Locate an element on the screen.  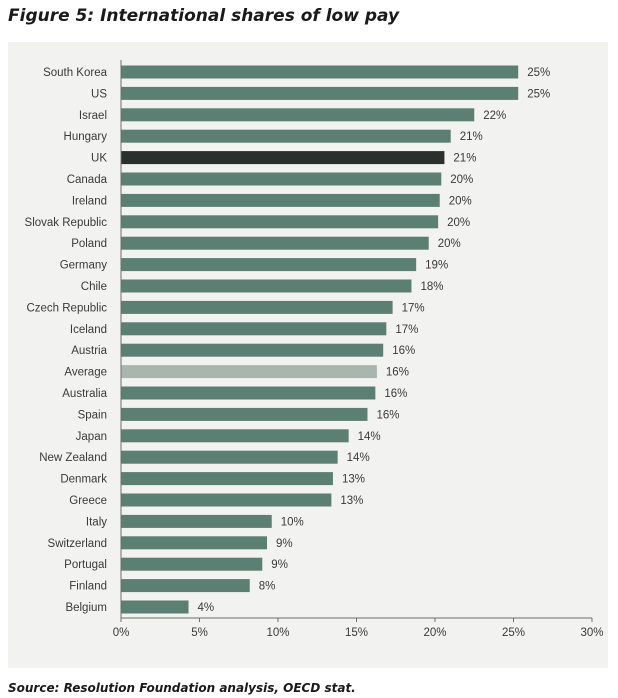
x-tick-label: 5% is located at coordinates (199, 633).